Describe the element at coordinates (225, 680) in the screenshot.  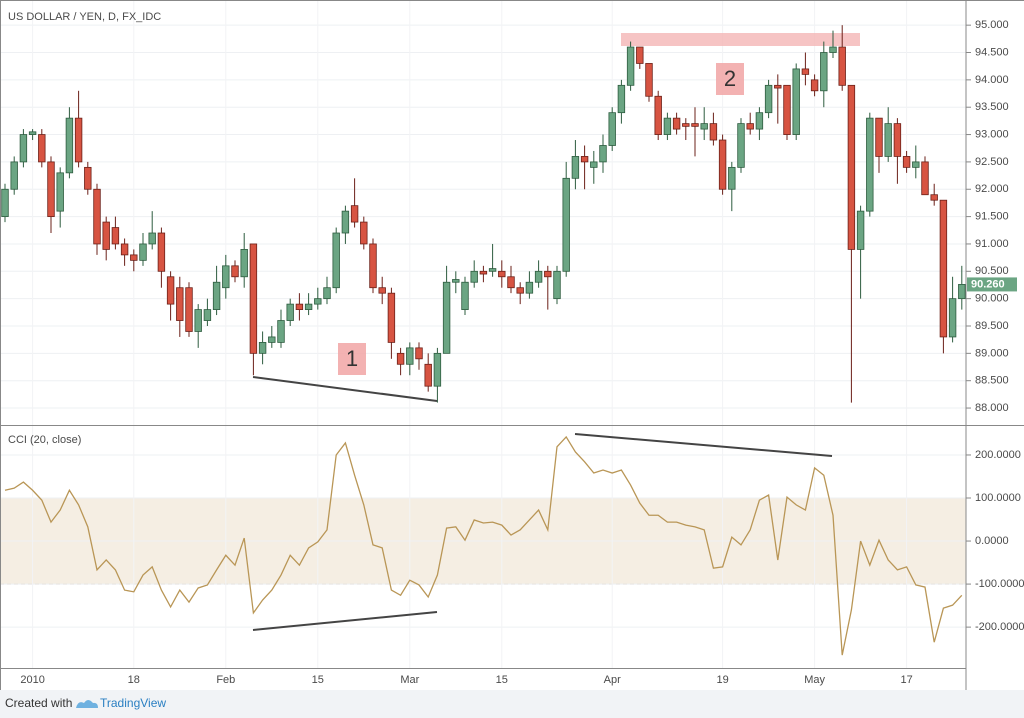
I see `x-tick-label: Feb` at that location.